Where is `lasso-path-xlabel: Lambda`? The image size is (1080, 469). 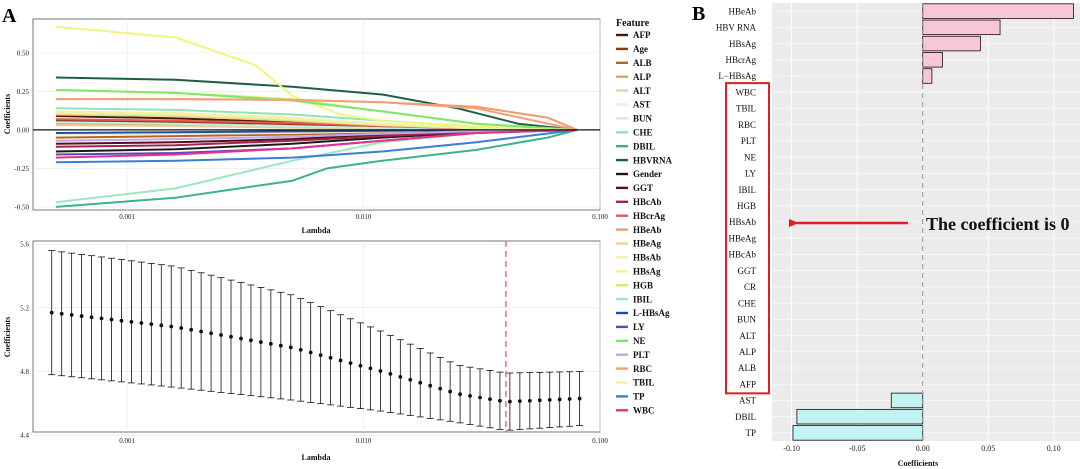
lasso-path-xlabel: Lambda is located at coordinates (316, 230).